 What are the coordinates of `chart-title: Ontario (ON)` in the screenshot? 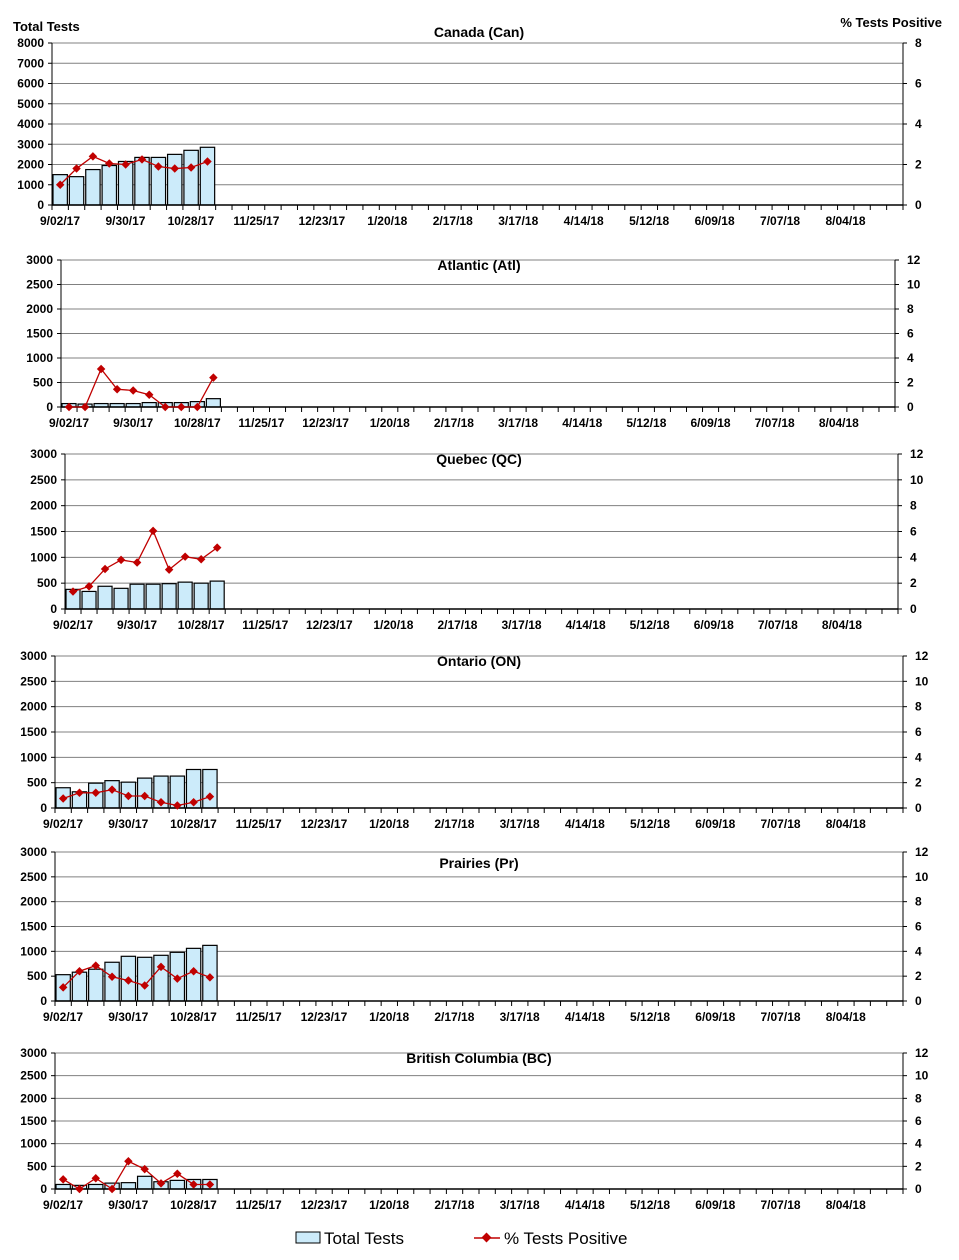 It's located at (479, 661).